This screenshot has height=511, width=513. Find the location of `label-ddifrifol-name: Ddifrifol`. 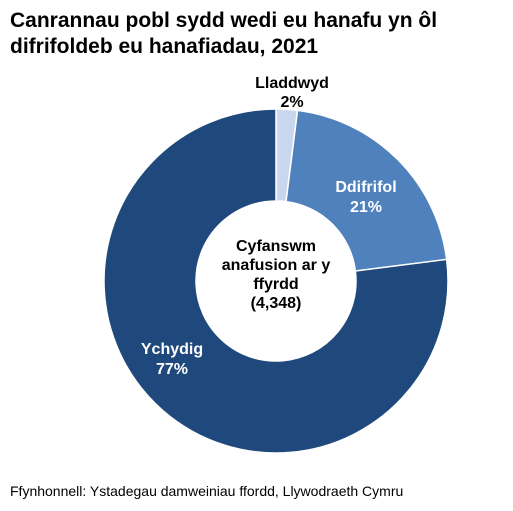

label-ddifrifol-name: Ddifrifol is located at coordinates (365, 187).